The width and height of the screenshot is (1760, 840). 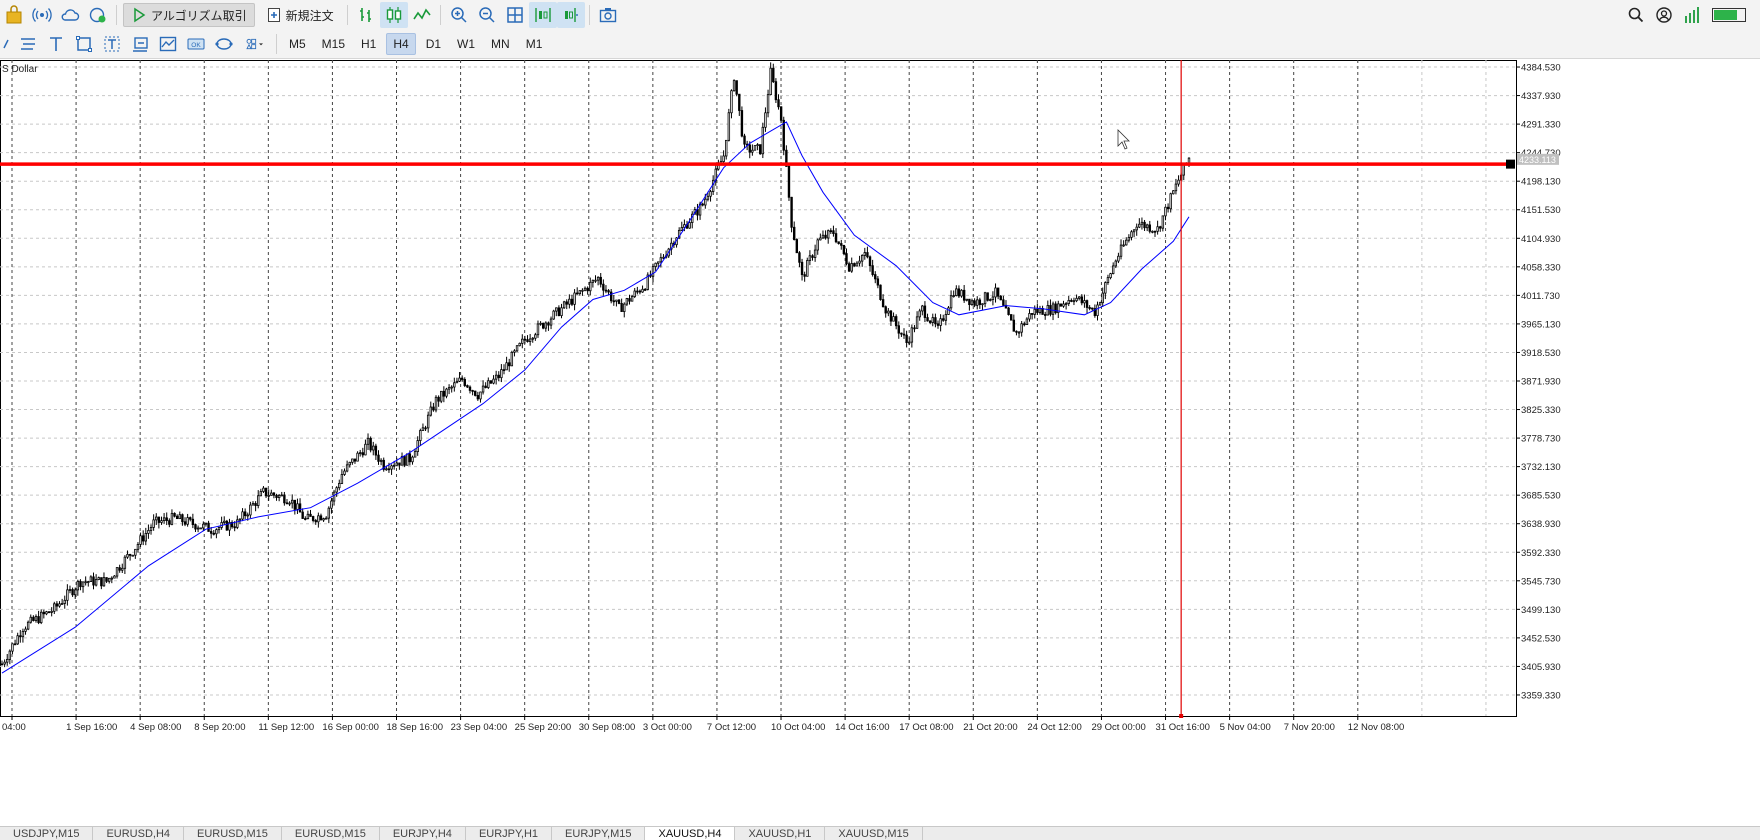 I want to click on chart-tab: XAUUSD,M15, so click(x=874, y=833).